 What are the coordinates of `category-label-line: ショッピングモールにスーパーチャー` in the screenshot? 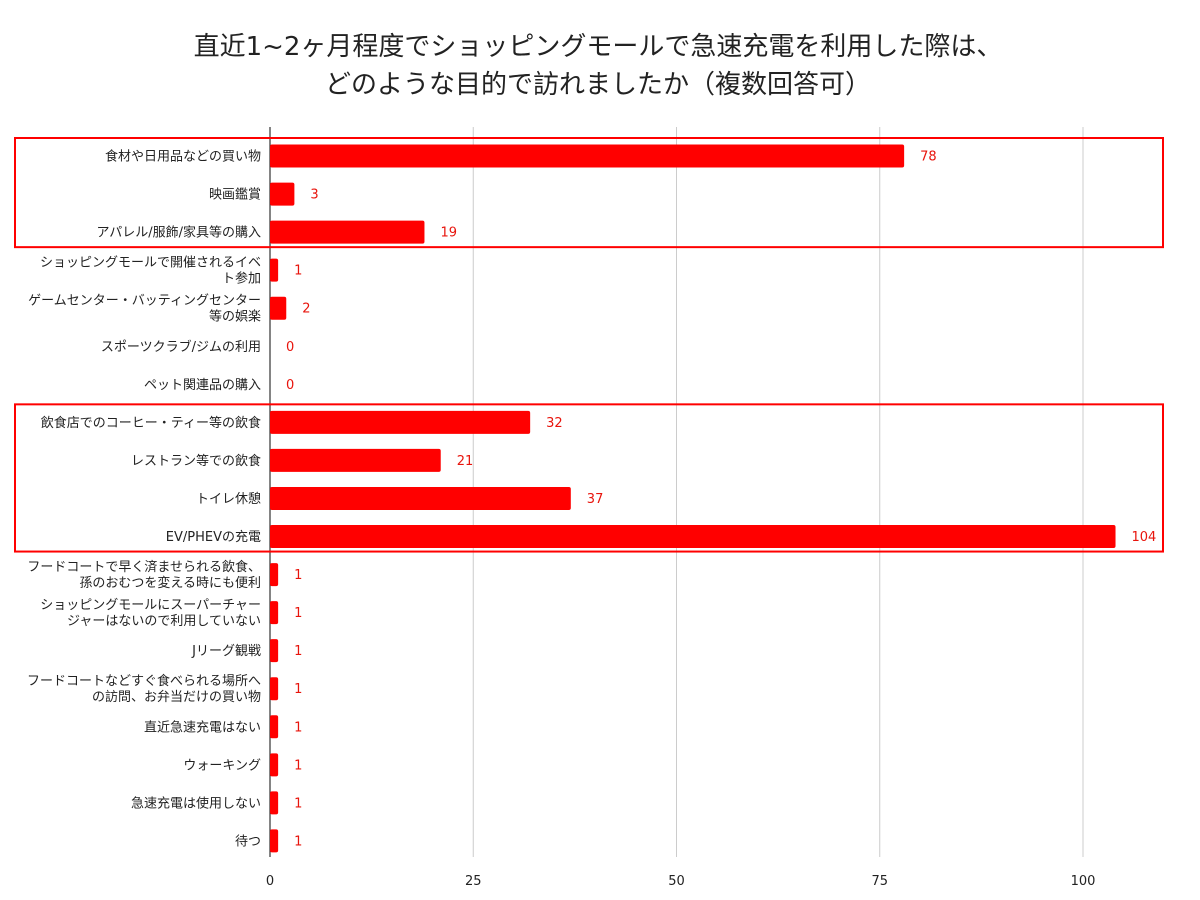 It's located at (150, 605).